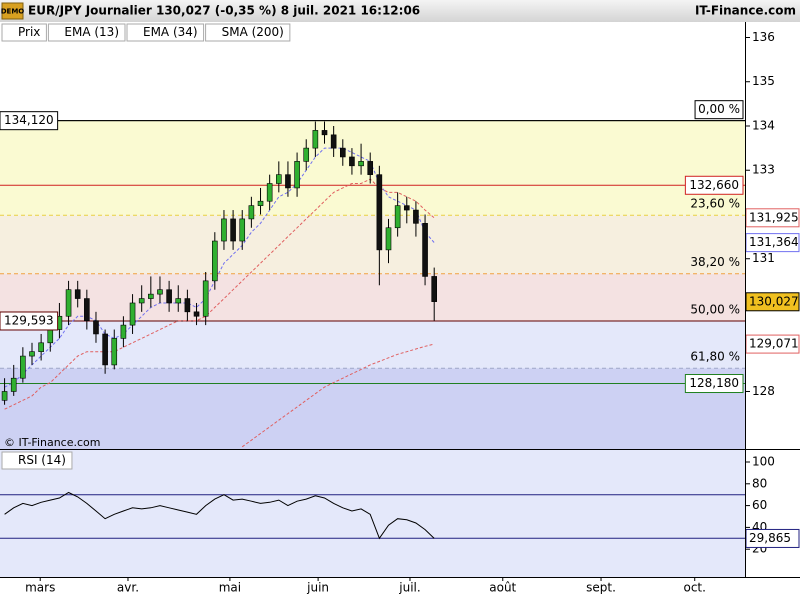 The image size is (800, 600). I want to click on fib-label: 0,00 %, so click(719, 109).